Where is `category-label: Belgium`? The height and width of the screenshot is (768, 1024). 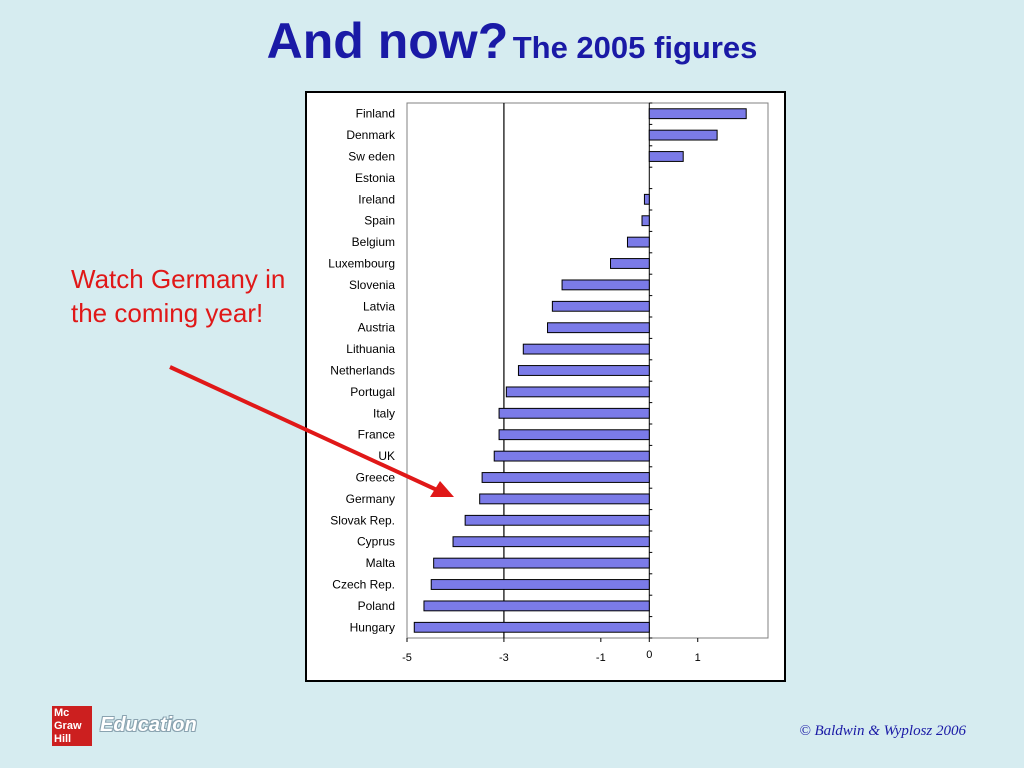
category-label: Belgium is located at coordinates (373, 242).